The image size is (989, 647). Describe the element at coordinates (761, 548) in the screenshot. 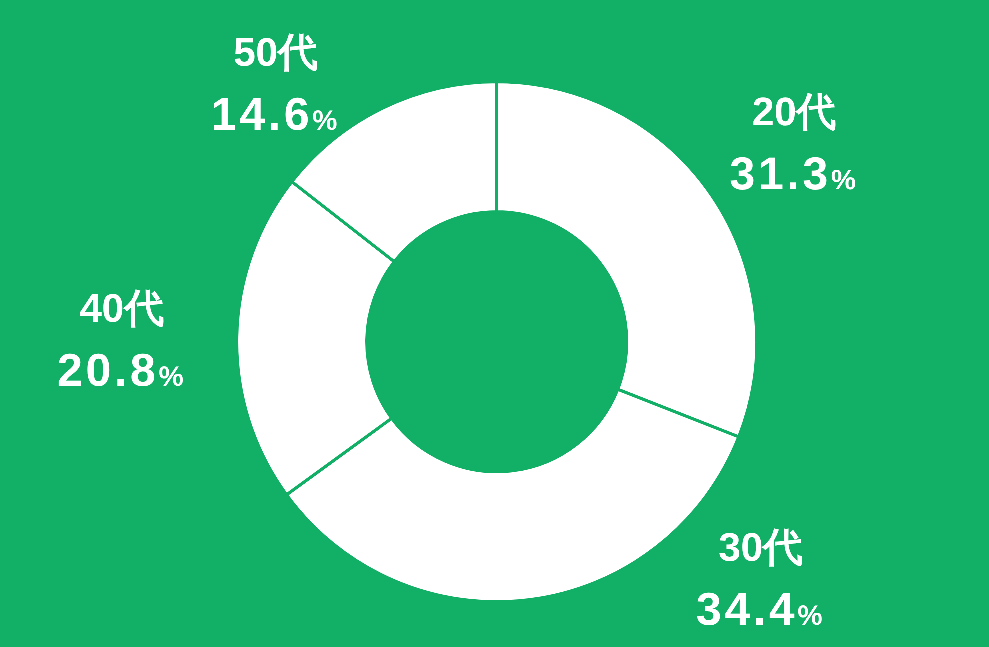

I see `slice-label: 30代` at that location.